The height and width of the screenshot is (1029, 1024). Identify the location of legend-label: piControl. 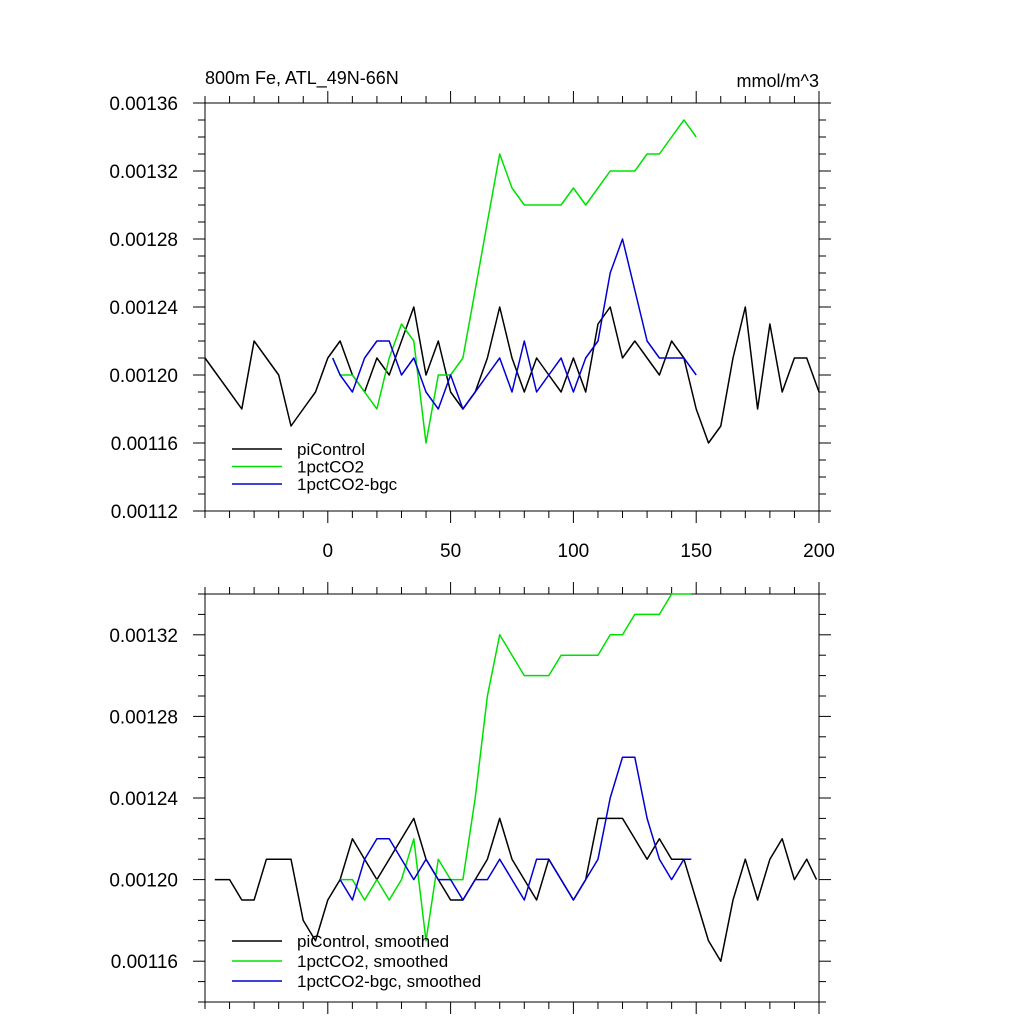
(331, 449).